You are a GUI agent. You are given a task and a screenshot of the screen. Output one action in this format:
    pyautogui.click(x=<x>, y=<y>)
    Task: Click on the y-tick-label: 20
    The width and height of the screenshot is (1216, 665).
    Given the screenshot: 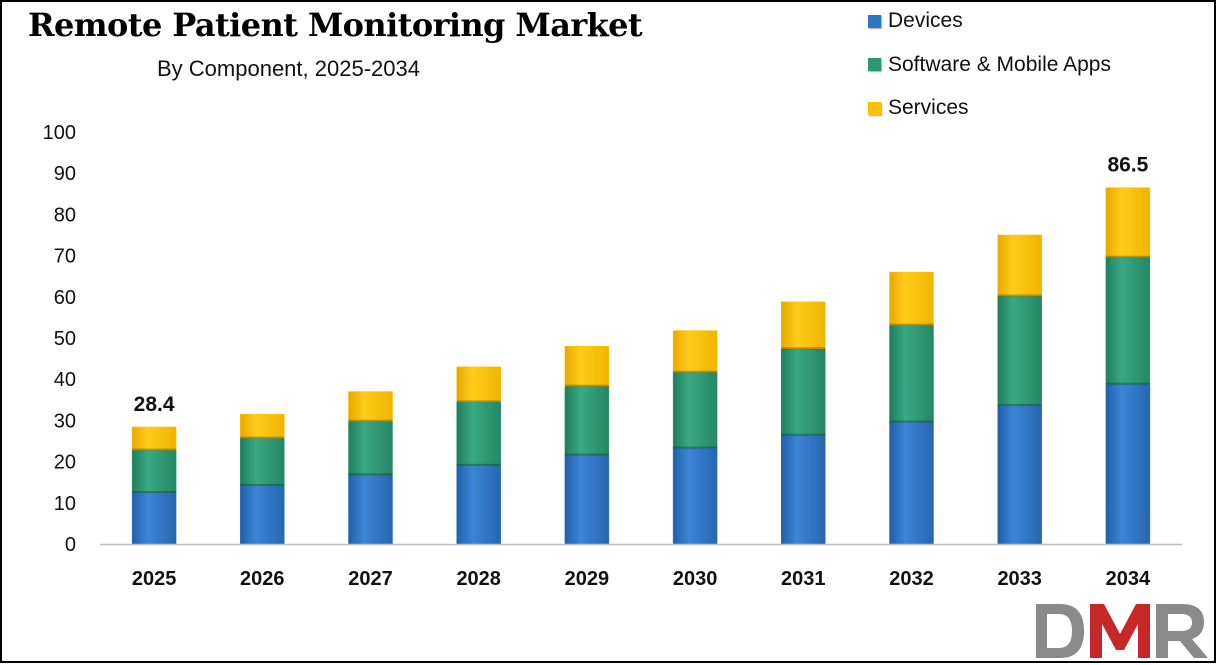 What is the action you would take?
    pyautogui.click(x=65, y=463)
    